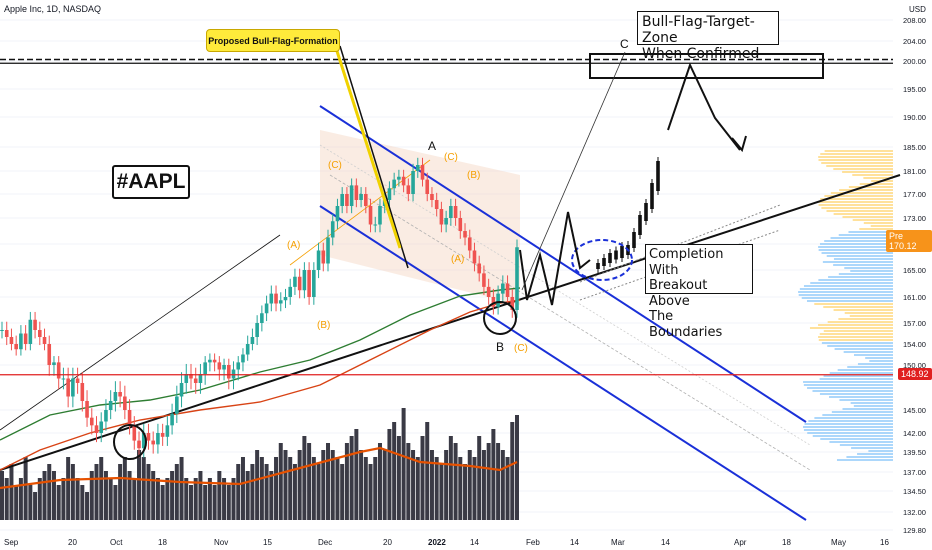  What do you see at coordinates (914, 323) in the screenshot?
I see `y-tick-label: 157.00` at bounding box center [914, 323].